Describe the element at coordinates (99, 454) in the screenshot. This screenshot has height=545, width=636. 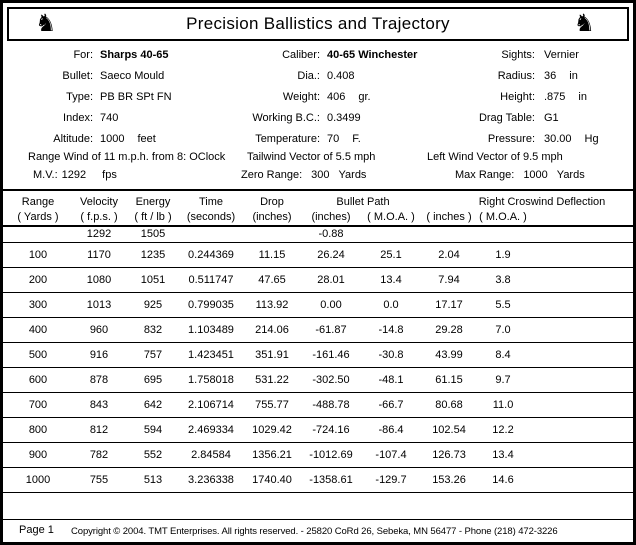
I see `cell-velocity: 782` at that location.